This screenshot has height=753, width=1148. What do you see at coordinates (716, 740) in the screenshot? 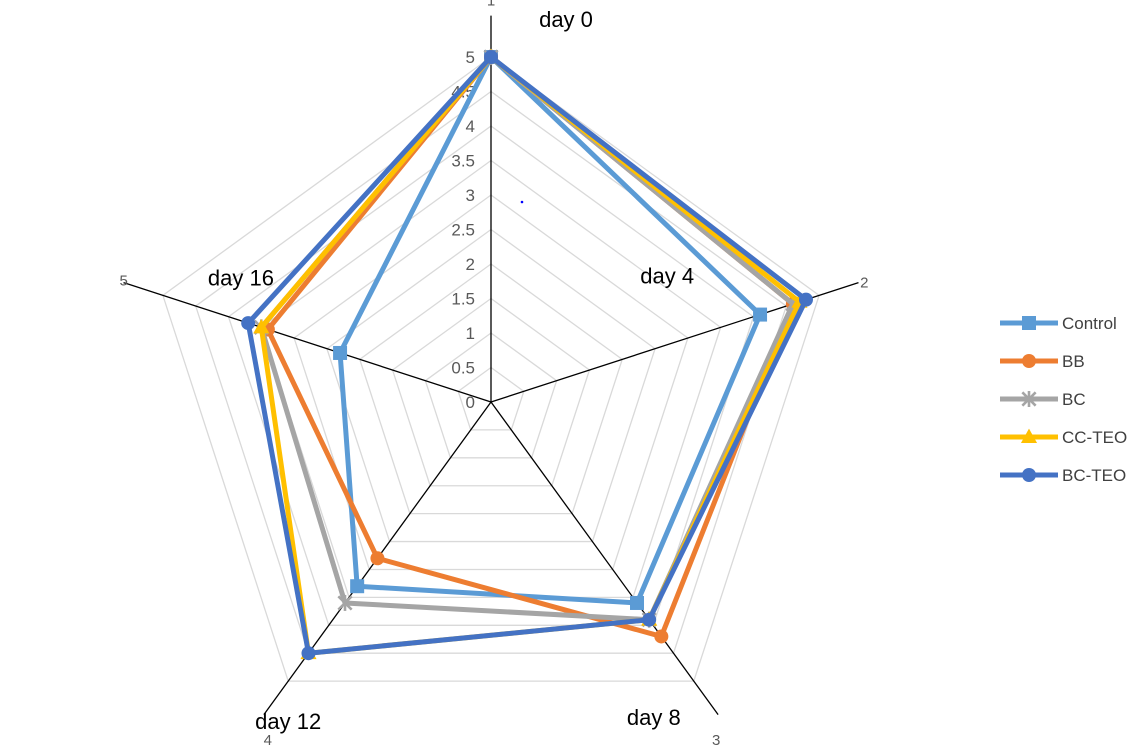
I see `category-number: 3` at bounding box center [716, 740].